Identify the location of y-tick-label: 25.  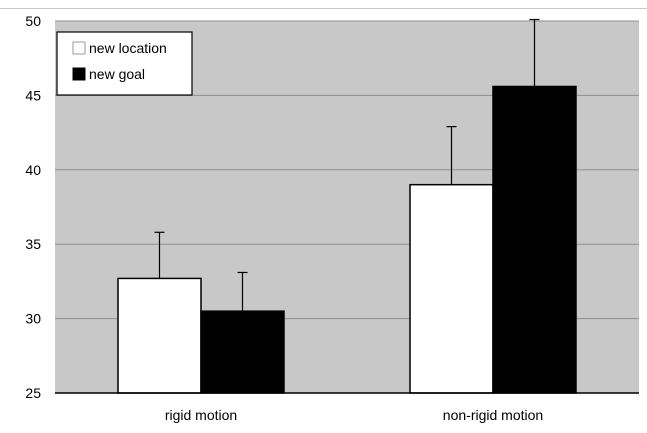
(33, 393).